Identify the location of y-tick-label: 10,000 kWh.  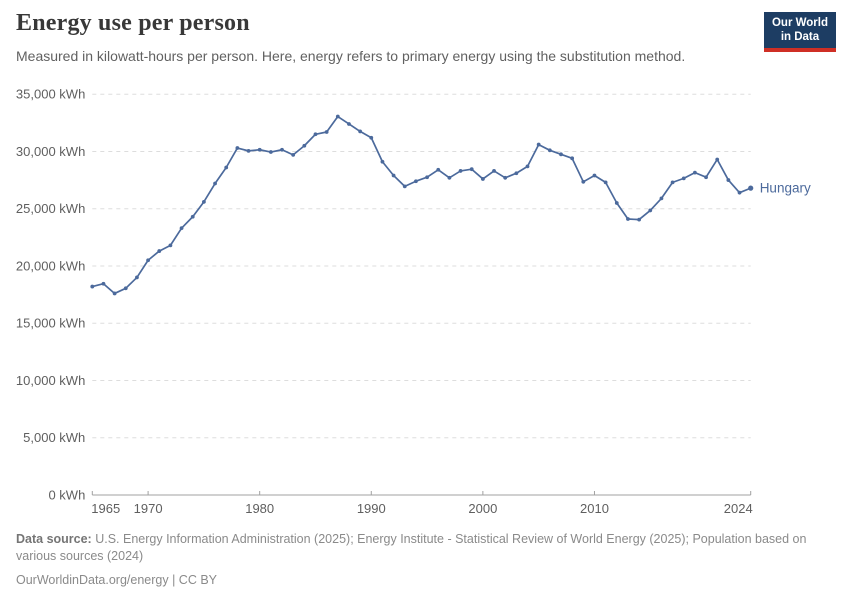
(50, 380).